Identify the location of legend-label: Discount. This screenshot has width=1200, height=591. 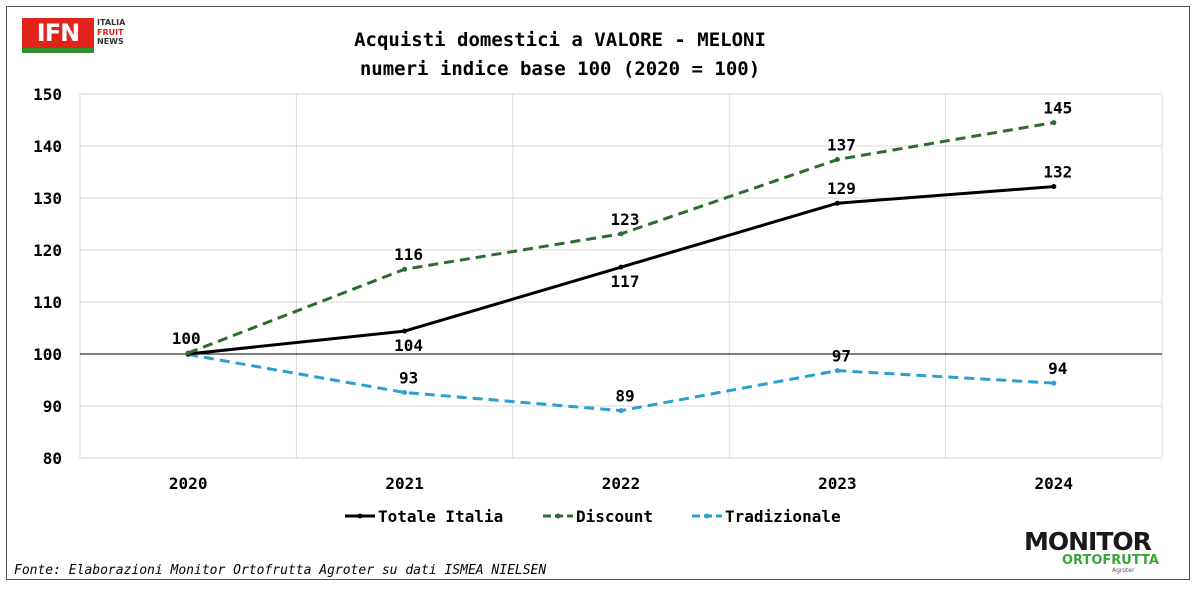
(614, 516).